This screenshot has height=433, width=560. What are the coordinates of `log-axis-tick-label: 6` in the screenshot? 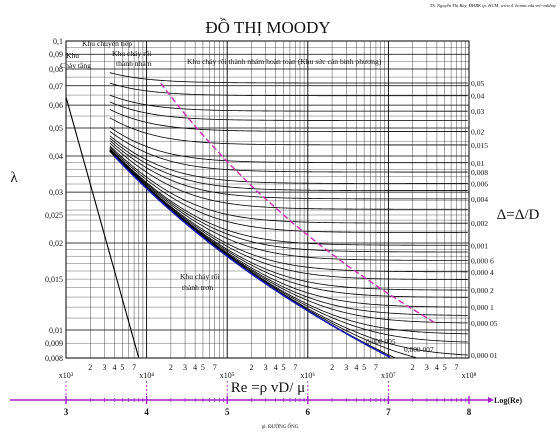 It's located at (308, 412).